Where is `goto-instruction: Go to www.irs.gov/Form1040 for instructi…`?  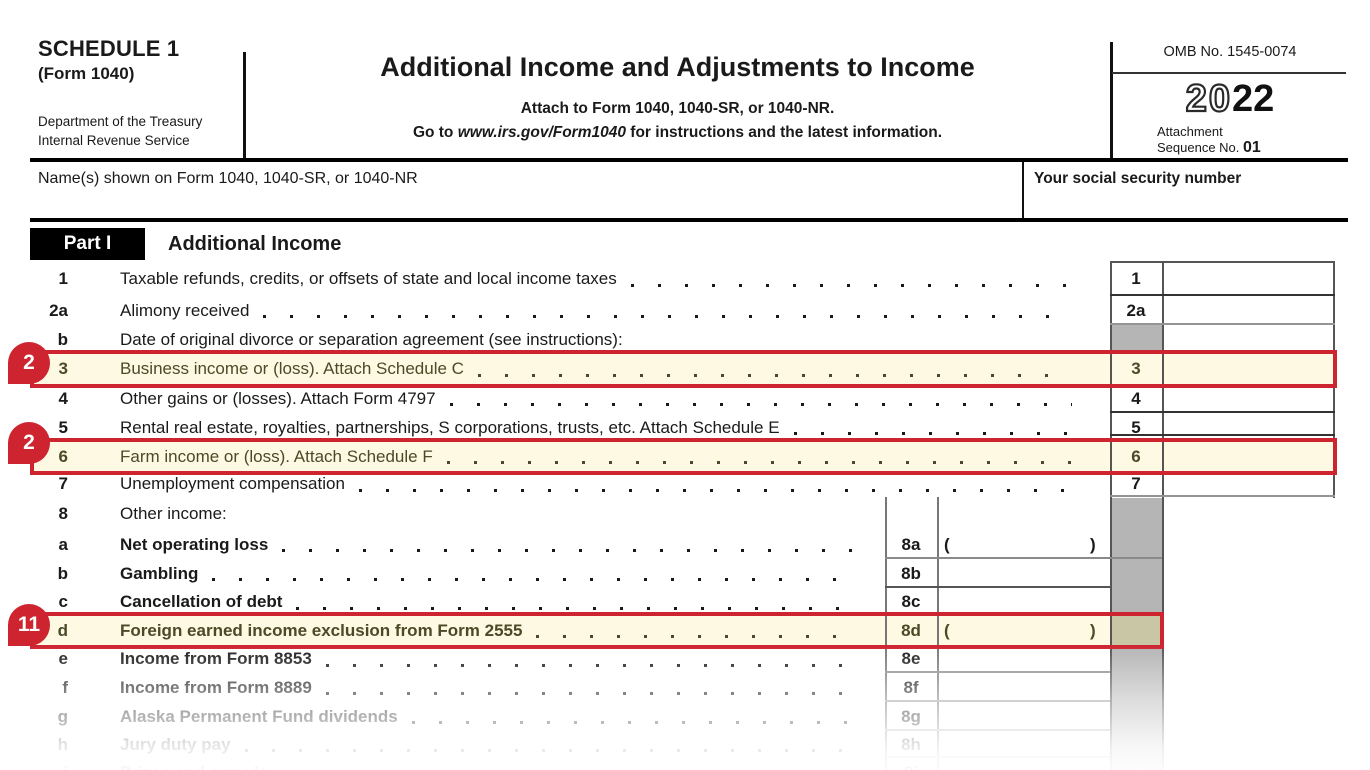
goto-instruction: Go to www.irs.gov/Form1040 for instructi… is located at coordinates (677, 132).